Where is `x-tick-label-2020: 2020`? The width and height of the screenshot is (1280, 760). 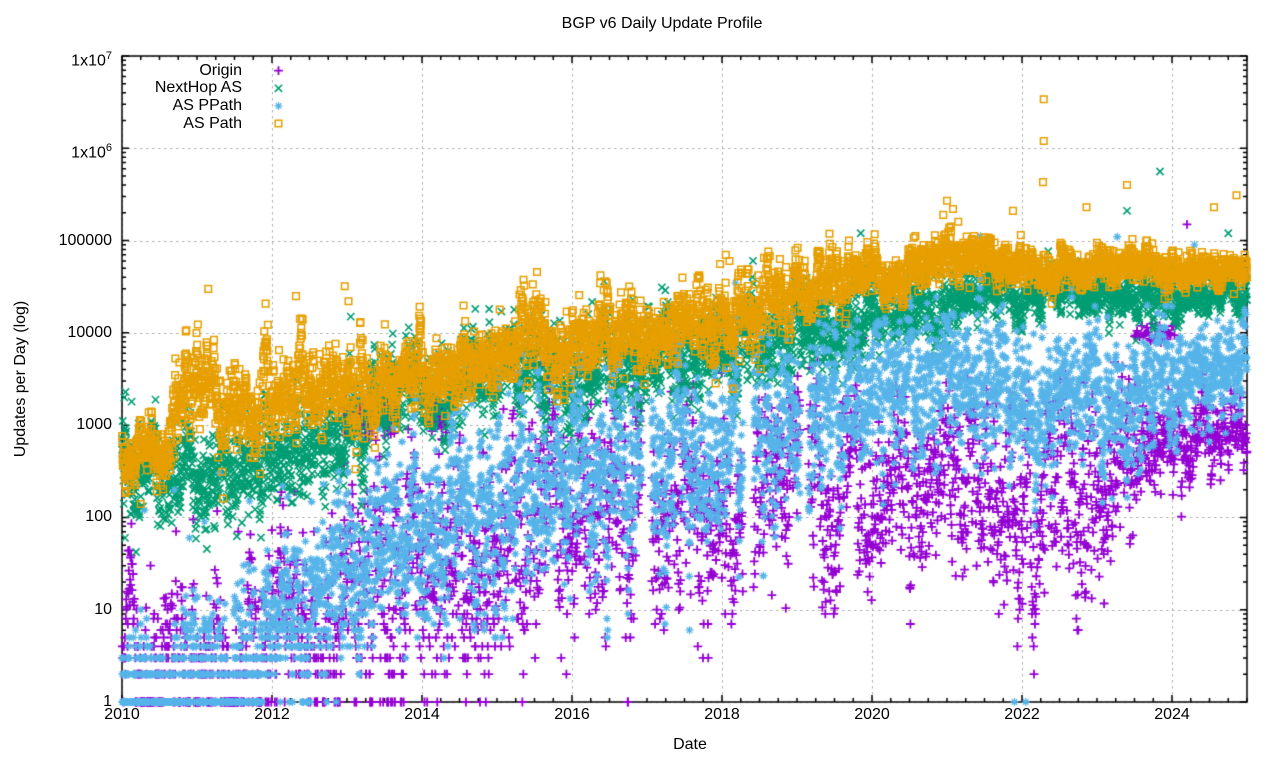 x-tick-label-2020: 2020 is located at coordinates (872, 714).